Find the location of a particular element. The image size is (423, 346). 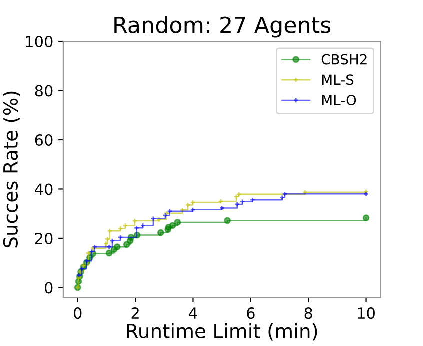

y-axis-title: Succes Rate (%) is located at coordinates (11, 170).